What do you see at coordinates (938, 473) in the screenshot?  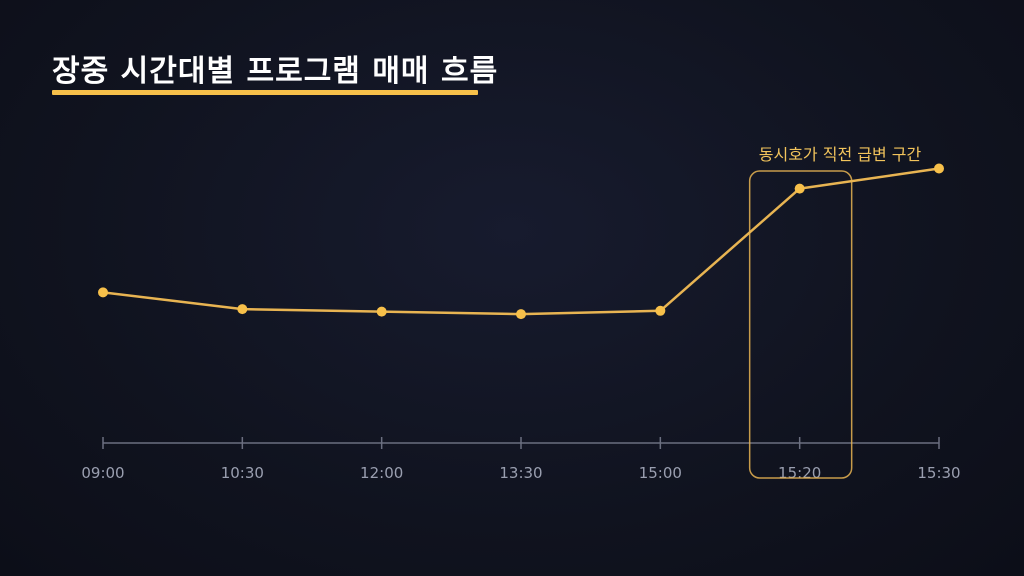 I see `x-tick-label: 15:30` at bounding box center [938, 473].